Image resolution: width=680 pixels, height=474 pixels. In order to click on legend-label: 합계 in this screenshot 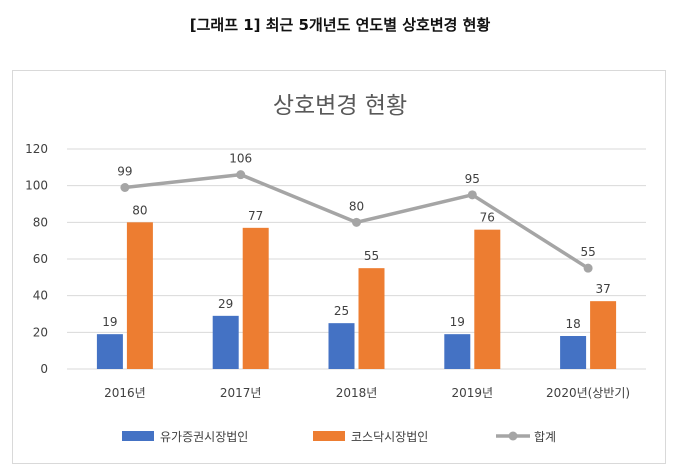, I will do `click(545, 437)`.